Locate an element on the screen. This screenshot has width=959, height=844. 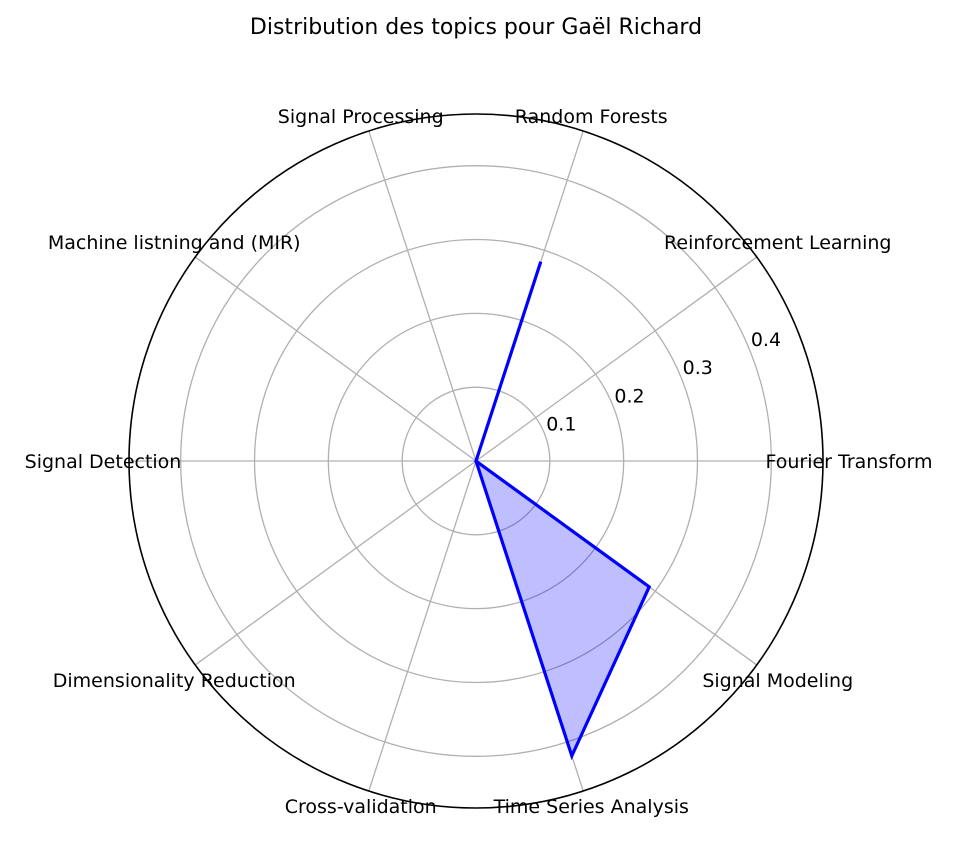
radial-tick-label: 0.2 is located at coordinates (629, 396).